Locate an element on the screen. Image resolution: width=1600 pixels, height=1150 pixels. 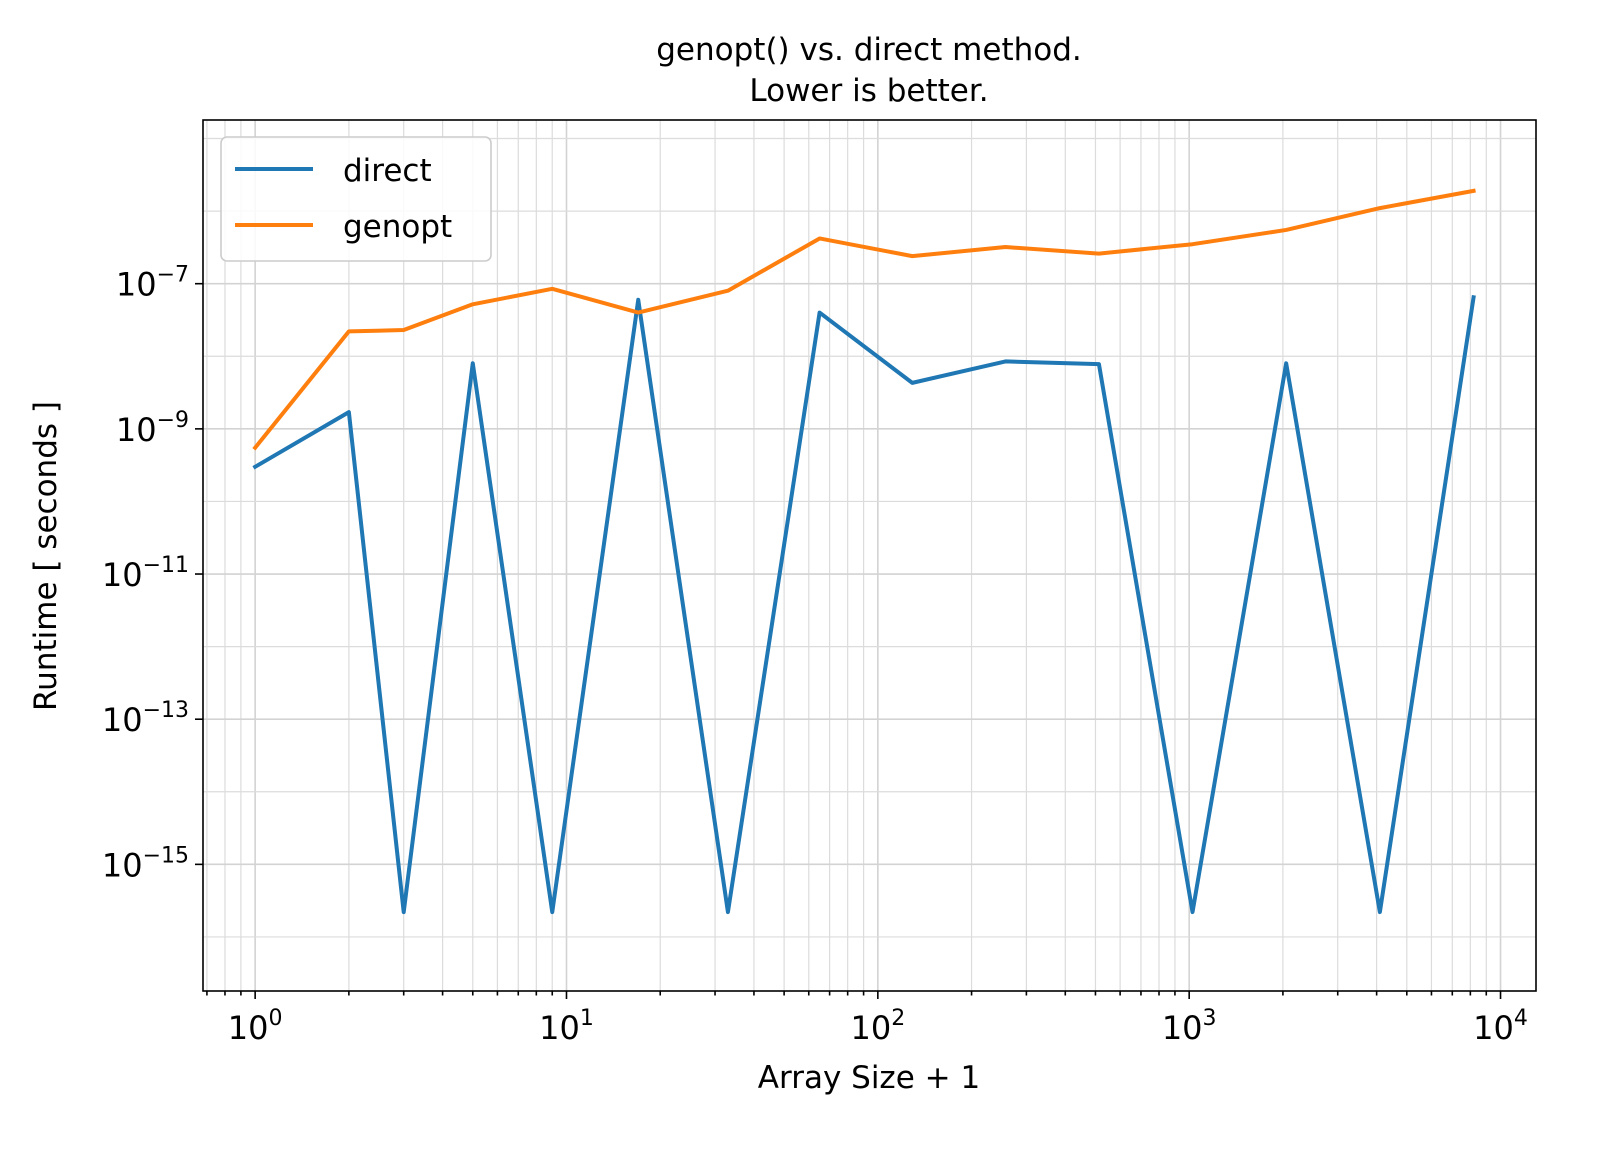
y-tick-label: 10⁻¹¹ is located at coordinates (145, 573).